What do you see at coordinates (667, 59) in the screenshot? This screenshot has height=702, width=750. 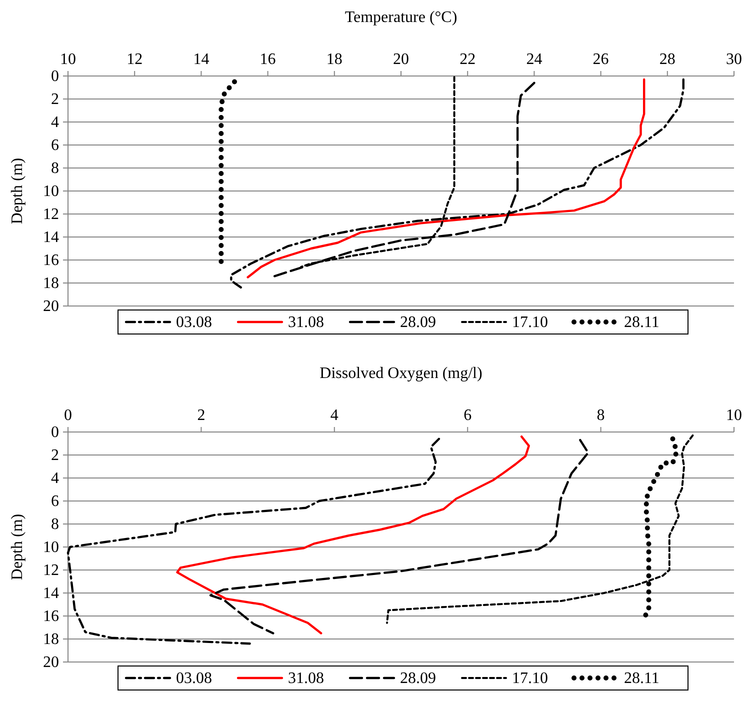 I see `x-tick-label: 28` at bounding box center [667, 59].